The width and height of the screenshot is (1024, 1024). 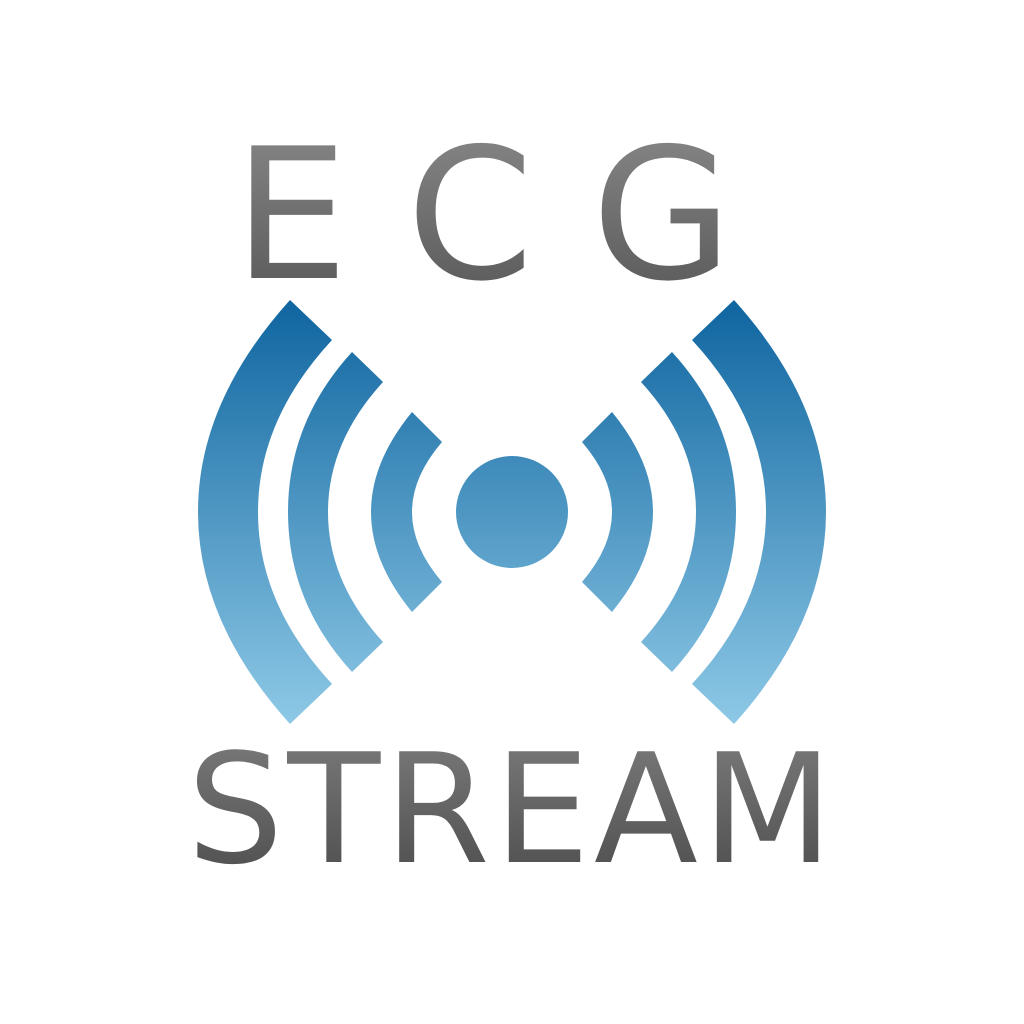 I want to click on signal-arc-left-inner, so click(x=406, y=512).